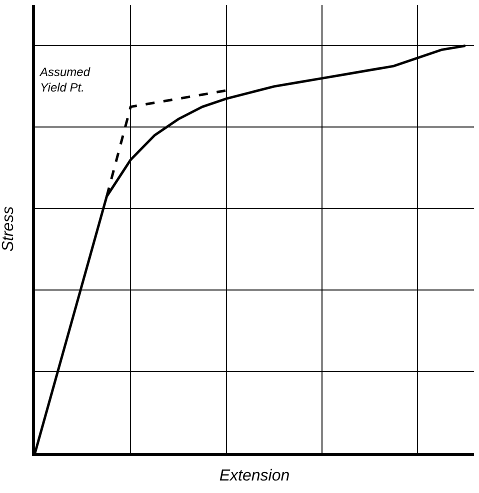  Describe the element at coordinates (8, 229) in the screenshot. I see `y-axis-title: Stress` at that location.